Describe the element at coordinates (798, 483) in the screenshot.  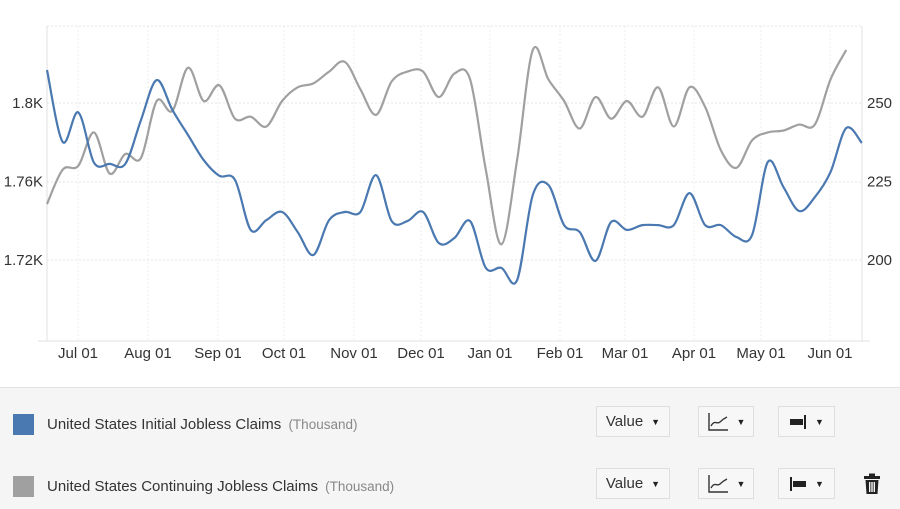
I see `left-axis-icon` at that location.